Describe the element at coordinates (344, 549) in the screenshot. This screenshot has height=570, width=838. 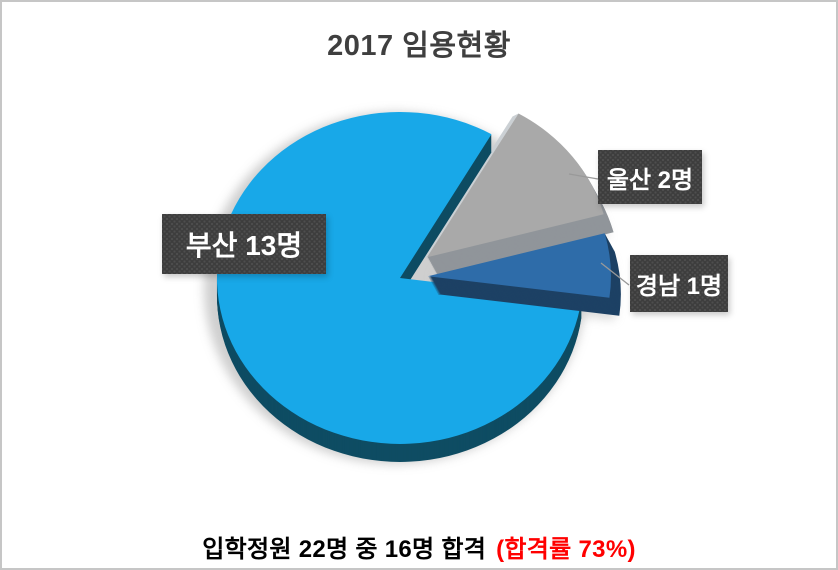
I see `footer-text: 입학정원 22명 중 16명 합격` at that location.